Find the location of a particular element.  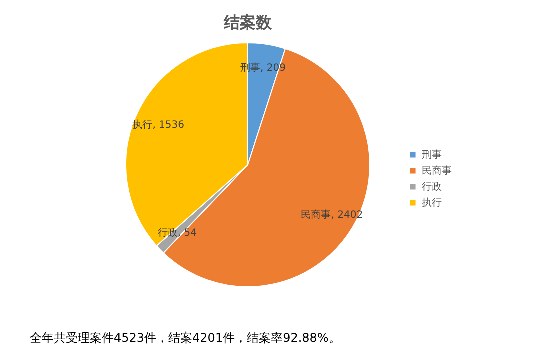

legend-label: 刑事 is located at coordinates (432, 155).